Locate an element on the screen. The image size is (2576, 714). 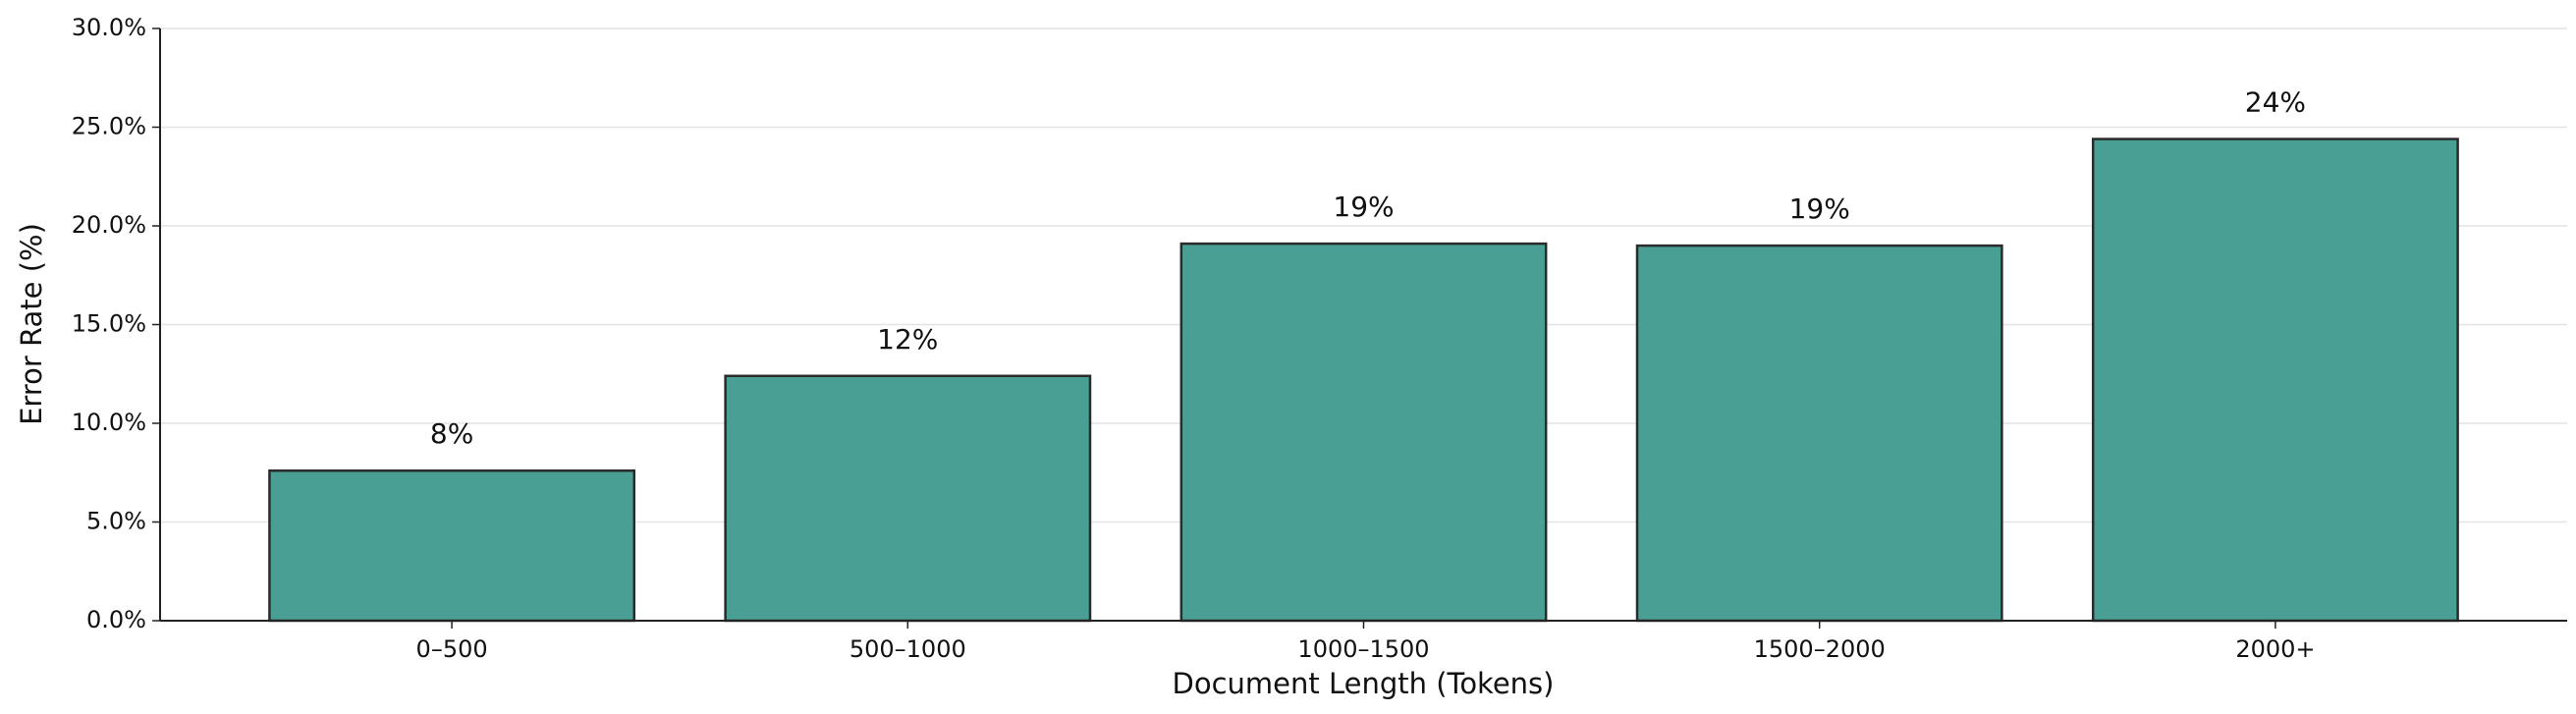
value-label: 12% is located at coordinates (907, 339).